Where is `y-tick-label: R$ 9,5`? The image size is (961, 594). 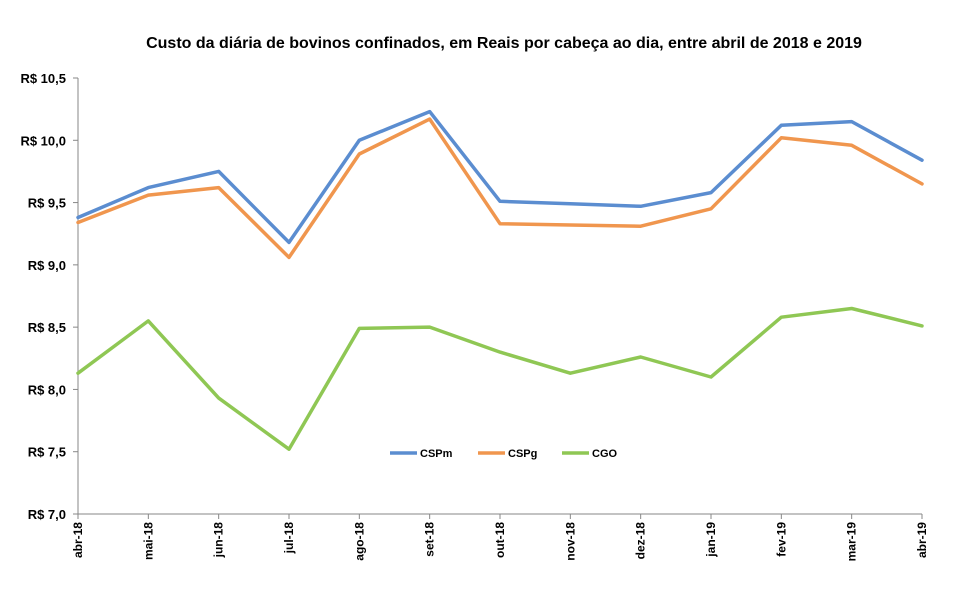
y-tick-label: R$ 9,5 is located at coordinates (47, 203).